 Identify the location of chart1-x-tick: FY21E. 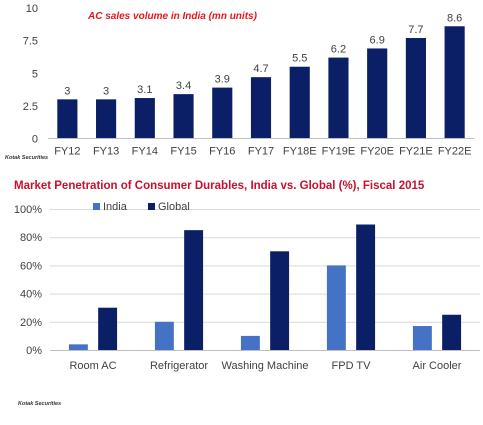
(416, 152).